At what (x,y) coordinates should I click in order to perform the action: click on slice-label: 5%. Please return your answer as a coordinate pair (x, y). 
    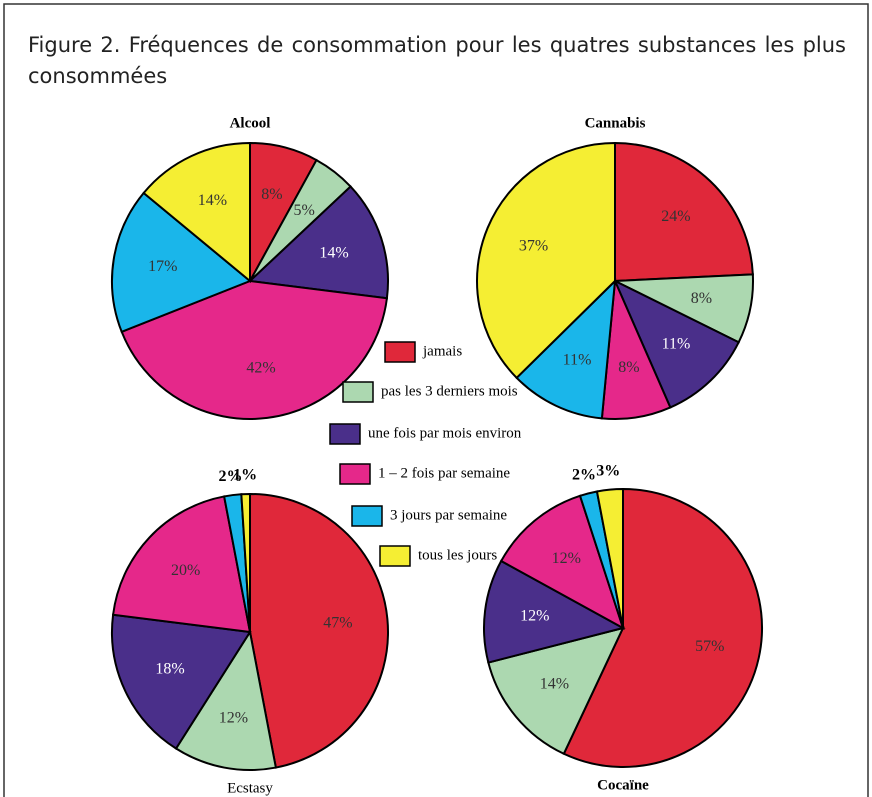
    Looking at the image, I should click on (303, 210).